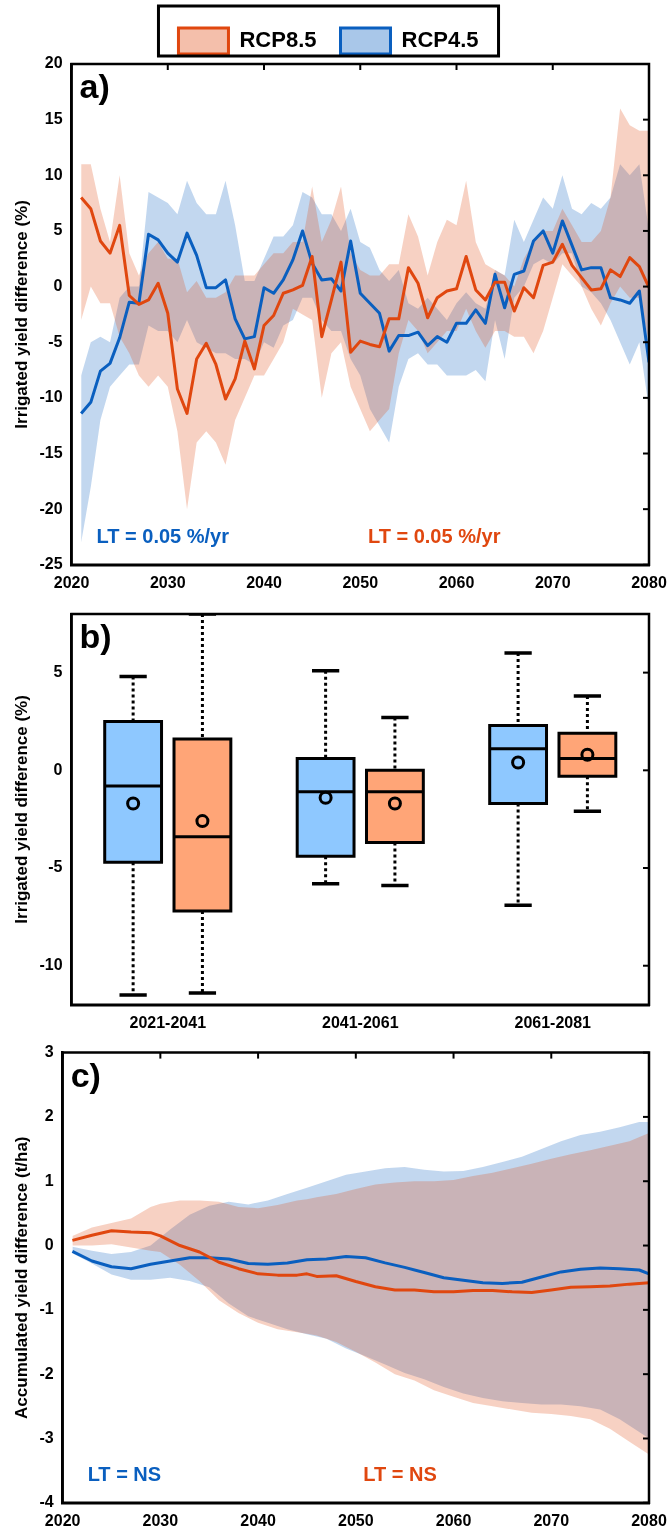  Describe the element at coordinates (53, 63) in the screenshot. I see `y-tick-label: 20` at that location.